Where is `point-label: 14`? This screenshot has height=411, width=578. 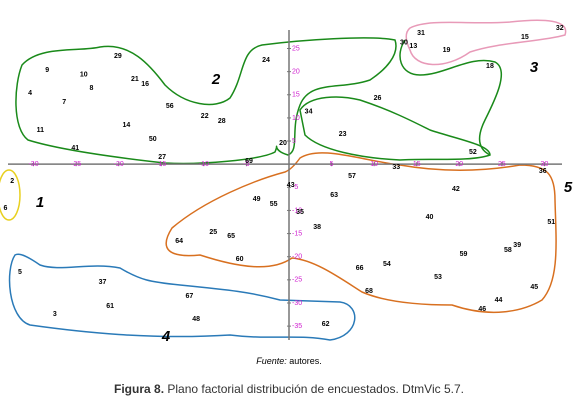
point-label: 14 is located at coordinates (126, 125).